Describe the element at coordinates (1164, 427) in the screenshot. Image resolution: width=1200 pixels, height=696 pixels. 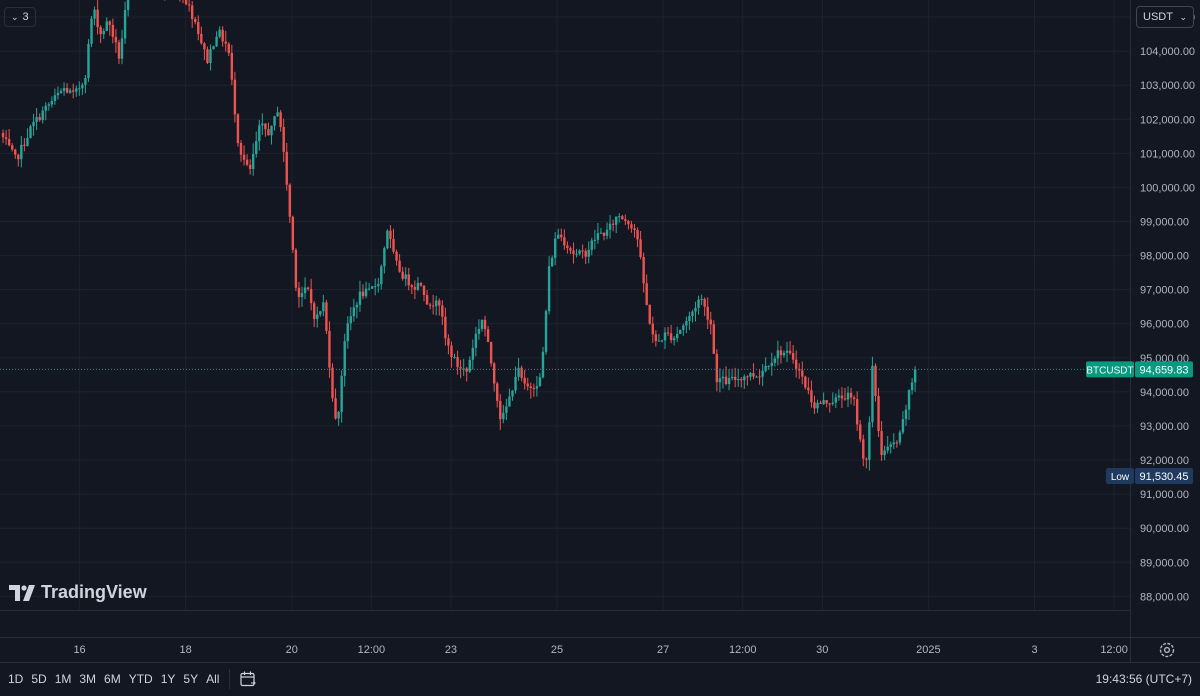
I see `y-tick-label: 93,000.00` at that location.